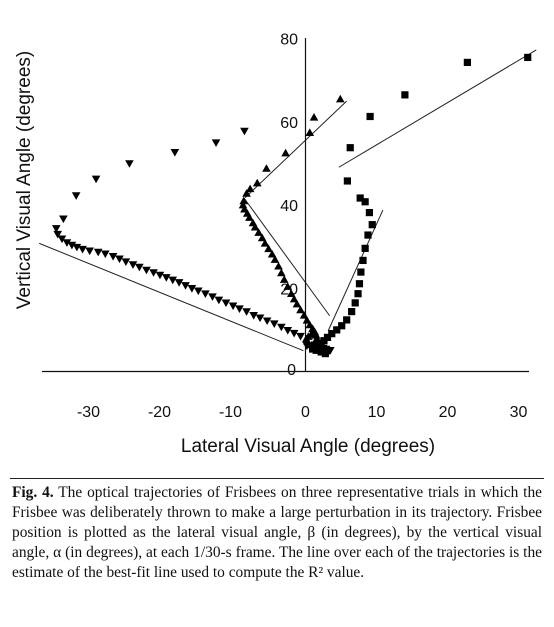 This screenshot has width=554, height=627. Describe the element at coordinates (377, 412) in the screenshot. I see `x-tick-label: 10` at that location.